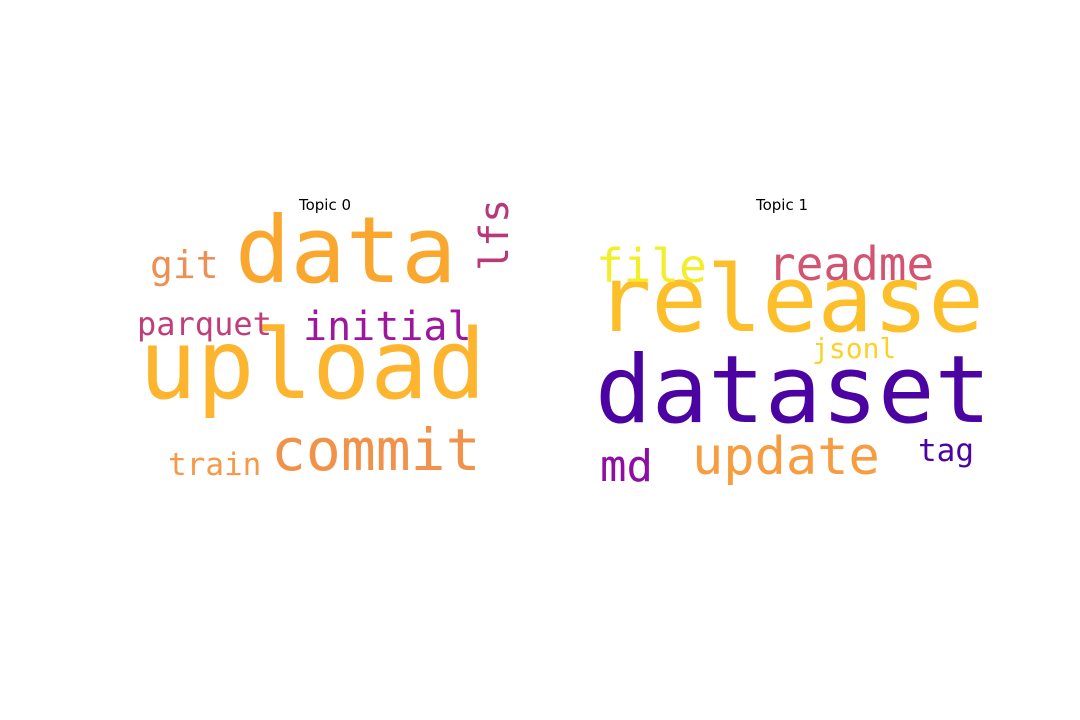  I want to click on word-dataset: dataset, so click(793, 390).